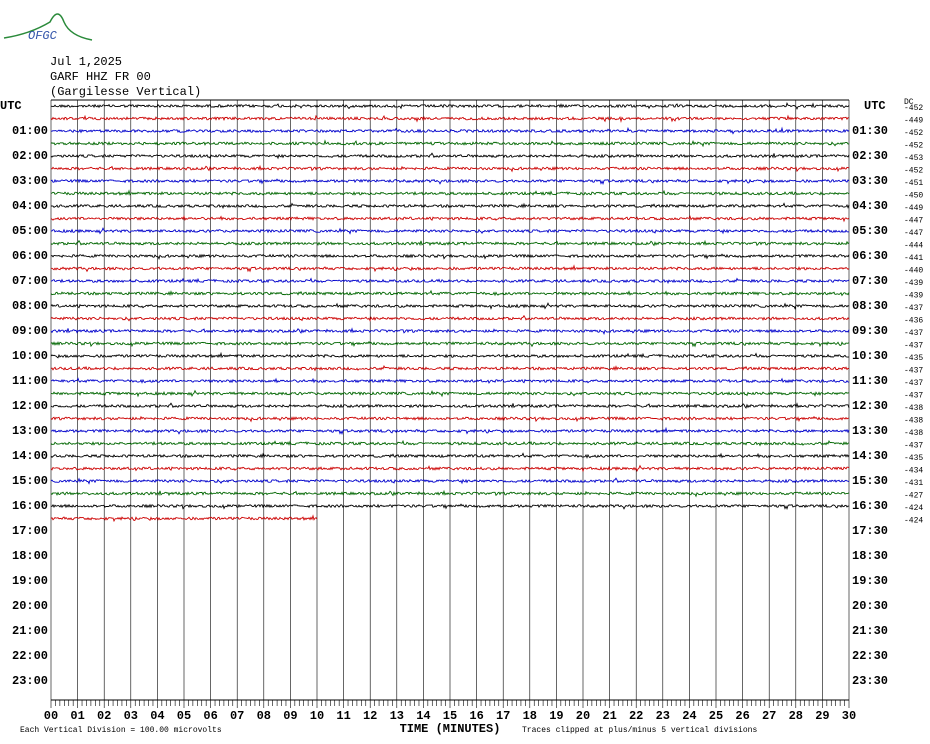 The image size is (930, 744). What do you see at coordinates (870, 156) in the screenshot?
I see `right-hour-label: 02:30` at bounding box center [870, 156].